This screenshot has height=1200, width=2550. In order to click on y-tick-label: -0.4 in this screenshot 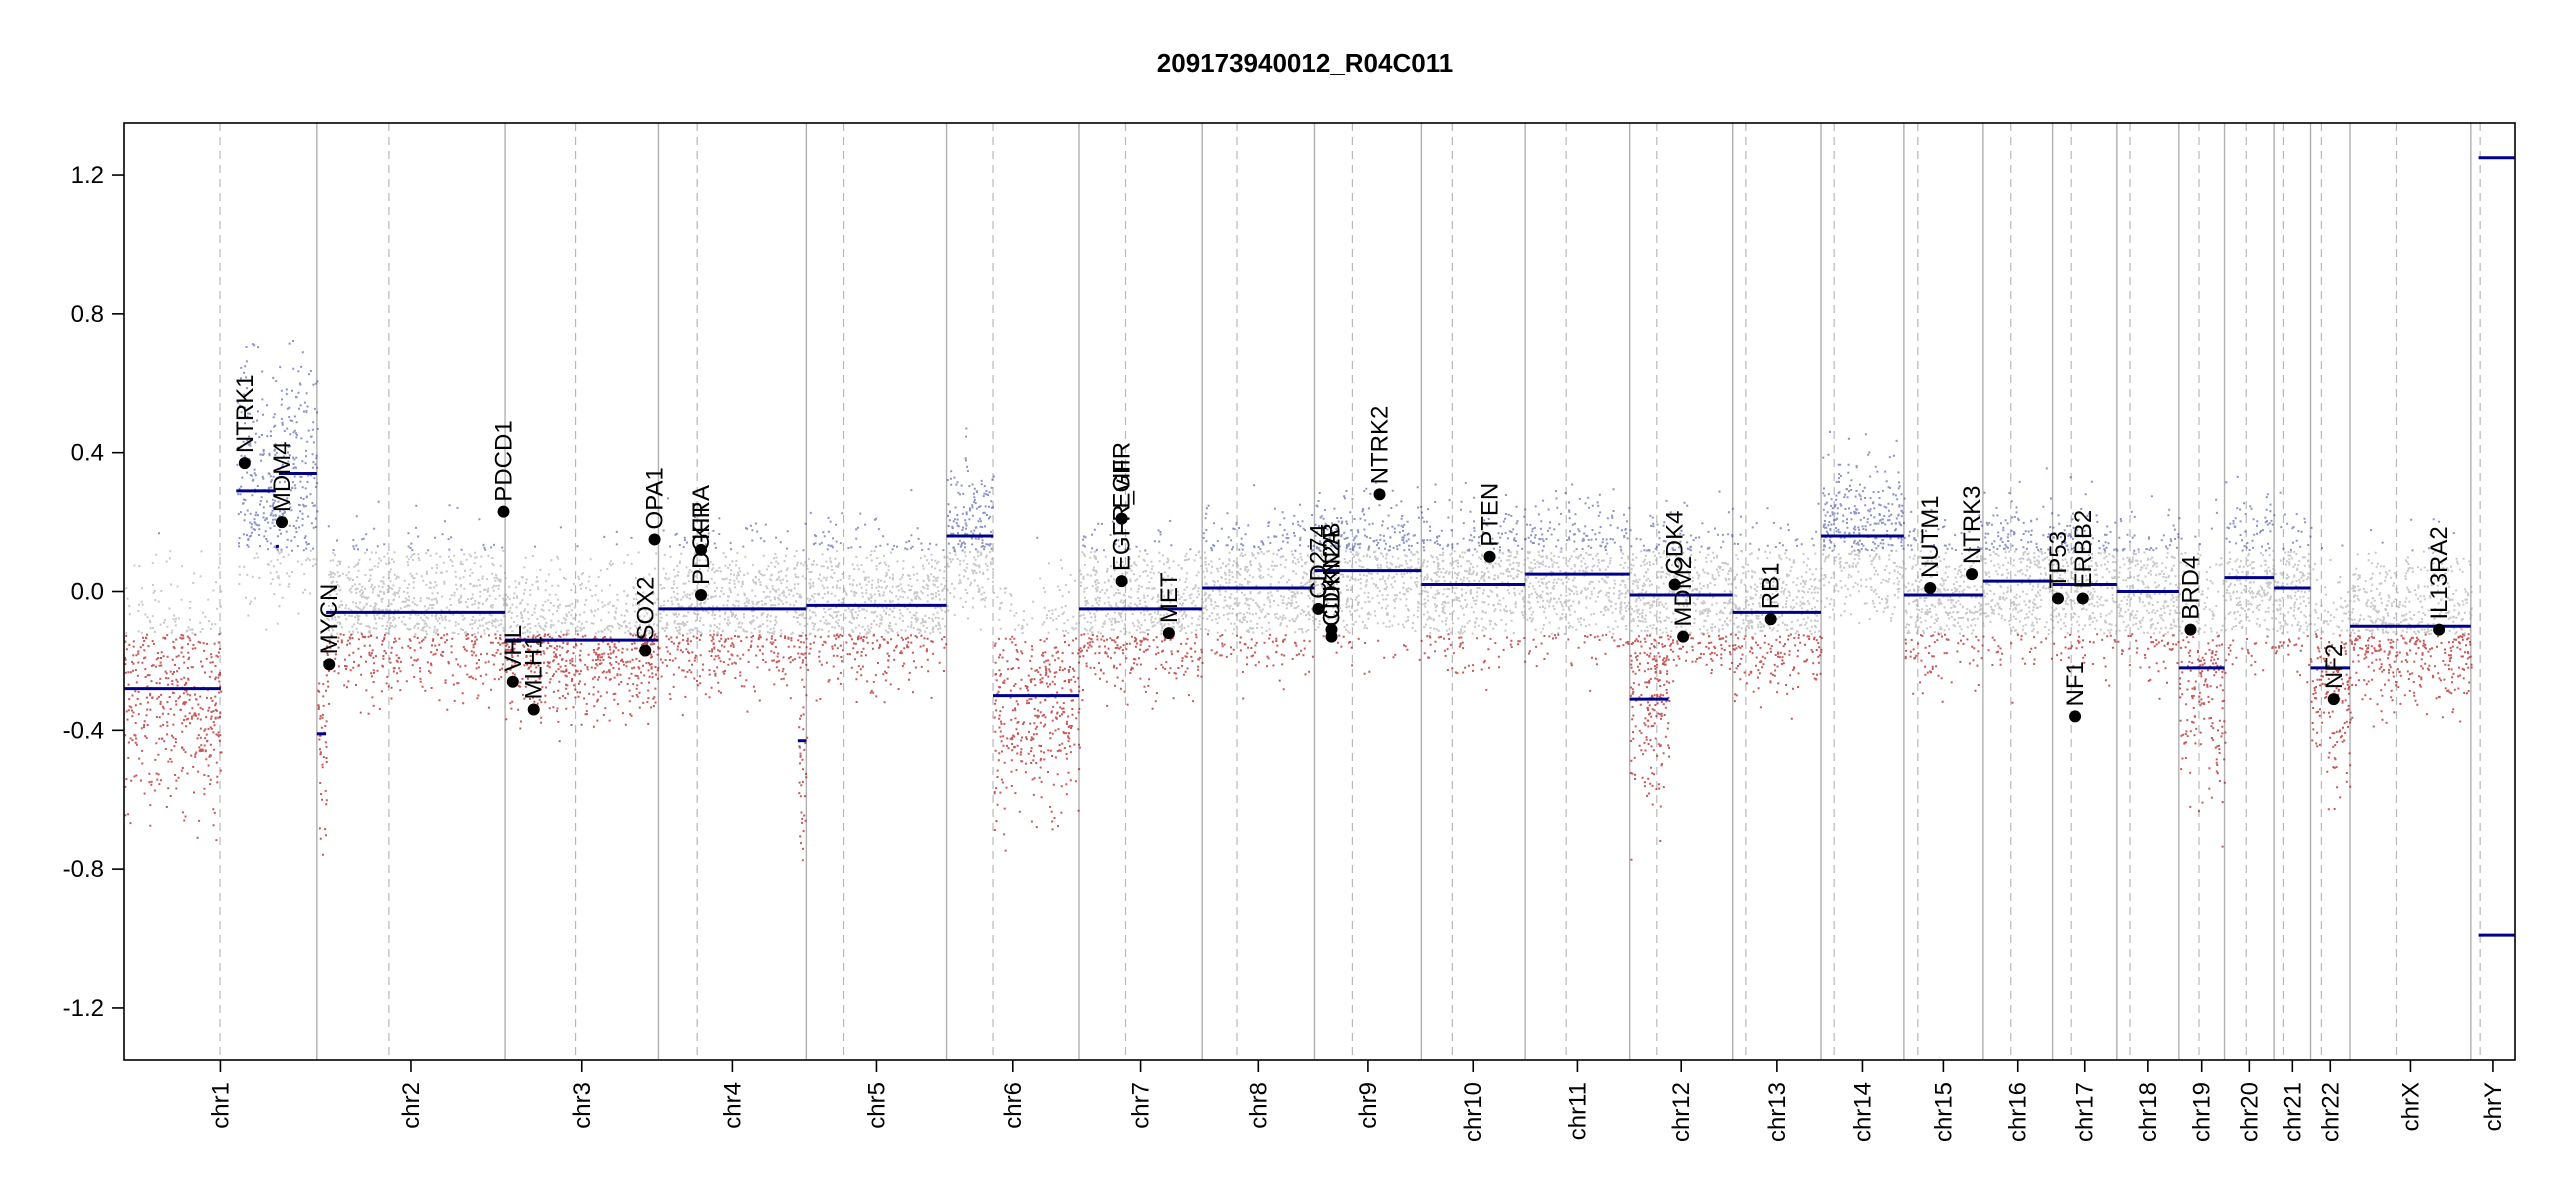, I will do `click(83, 730)`.